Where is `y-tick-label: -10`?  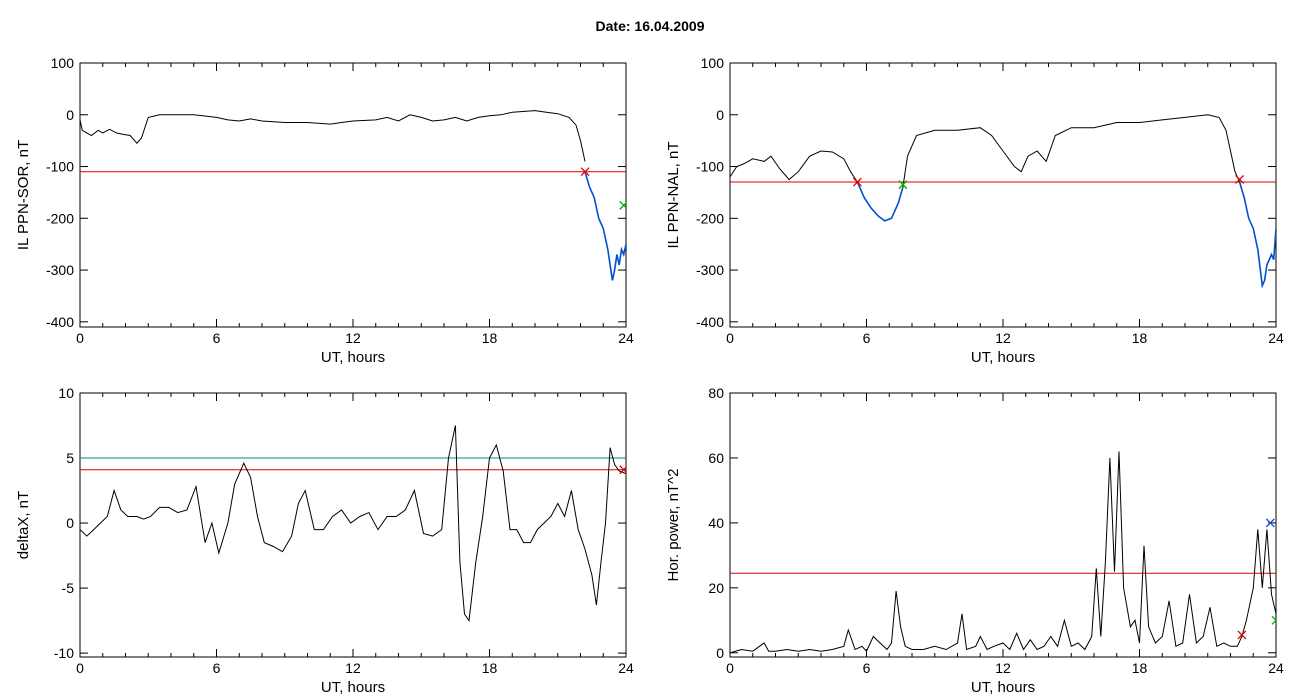 y-tick-label: -10 is located at coordinates (64, 653).